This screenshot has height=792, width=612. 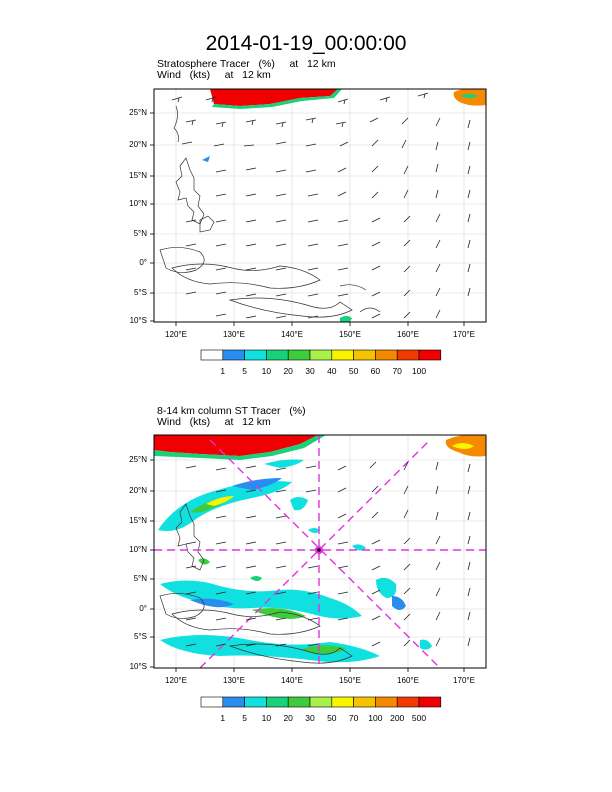 I want to click on panel2-colorbar-label: 200, so click(x=397, y=718).